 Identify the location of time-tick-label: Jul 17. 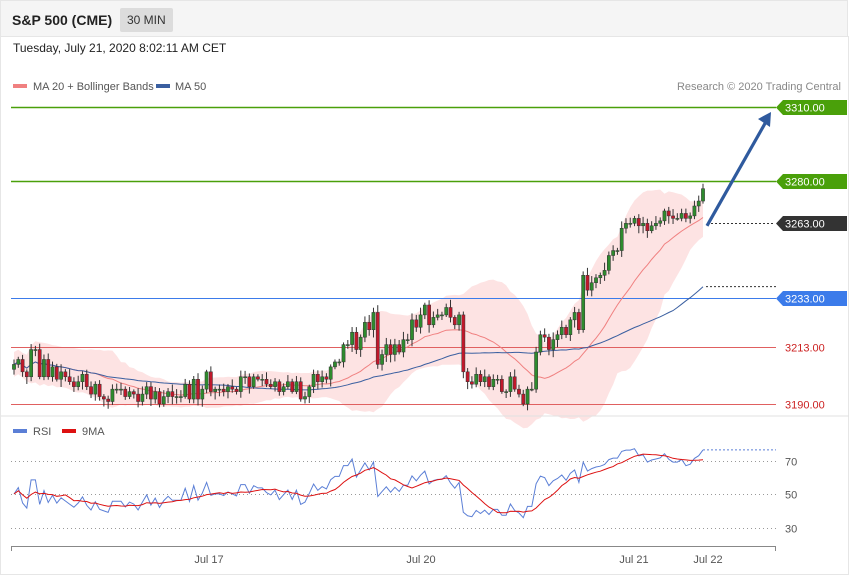
(208, 560).